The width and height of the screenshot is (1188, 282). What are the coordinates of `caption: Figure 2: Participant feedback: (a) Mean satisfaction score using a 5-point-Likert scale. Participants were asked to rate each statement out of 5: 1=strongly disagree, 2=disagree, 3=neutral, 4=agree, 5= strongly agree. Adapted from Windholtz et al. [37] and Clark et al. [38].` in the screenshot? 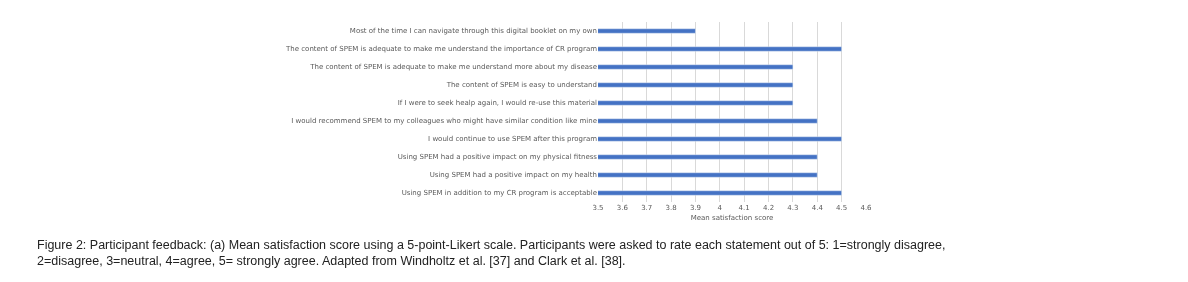 It's located at (491, 253).